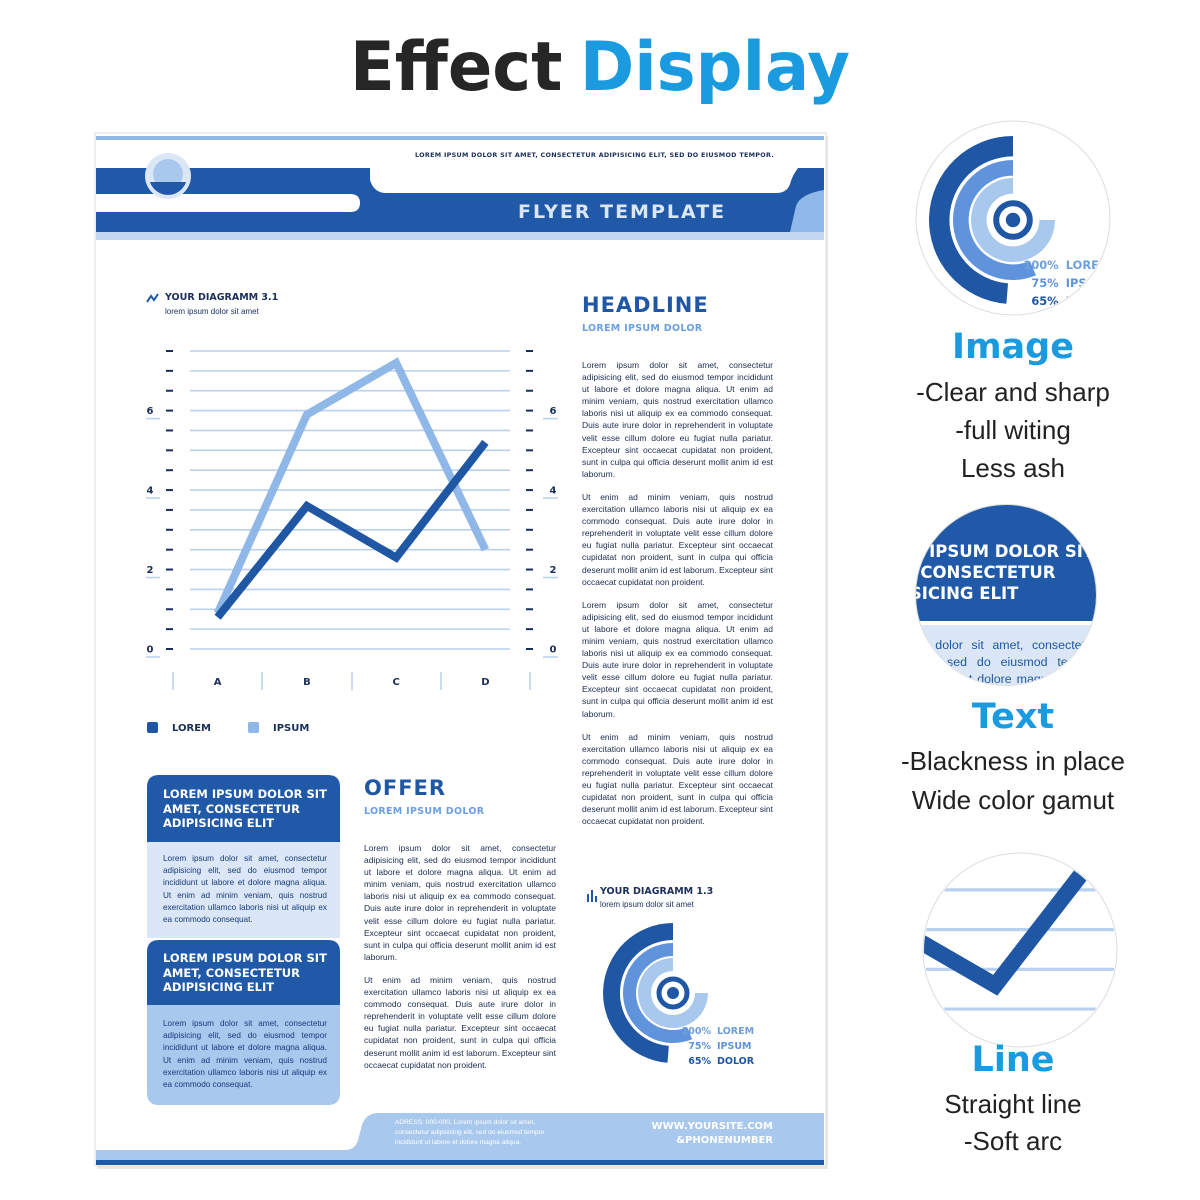  I want to click on diagram-title: YOUR DIAGRAMM 3.1, so click(222, 297).